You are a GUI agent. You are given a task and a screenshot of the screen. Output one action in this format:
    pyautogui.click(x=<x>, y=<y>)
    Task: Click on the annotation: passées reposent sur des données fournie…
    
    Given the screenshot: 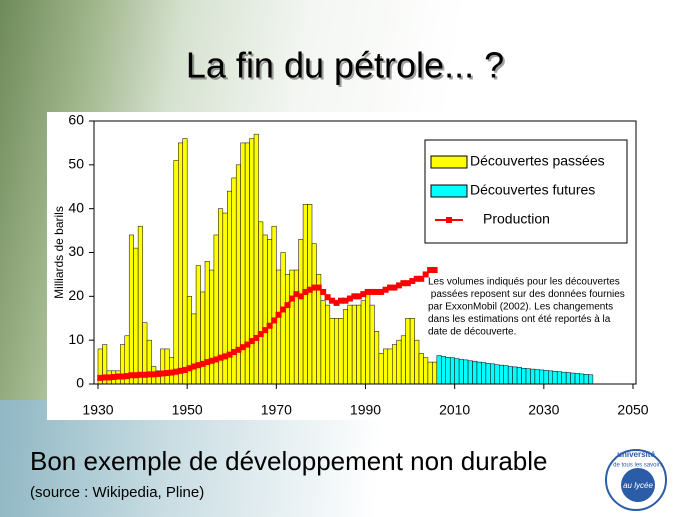 What is the action you would take?
    pyautogui.click(x=526, y=294)
    